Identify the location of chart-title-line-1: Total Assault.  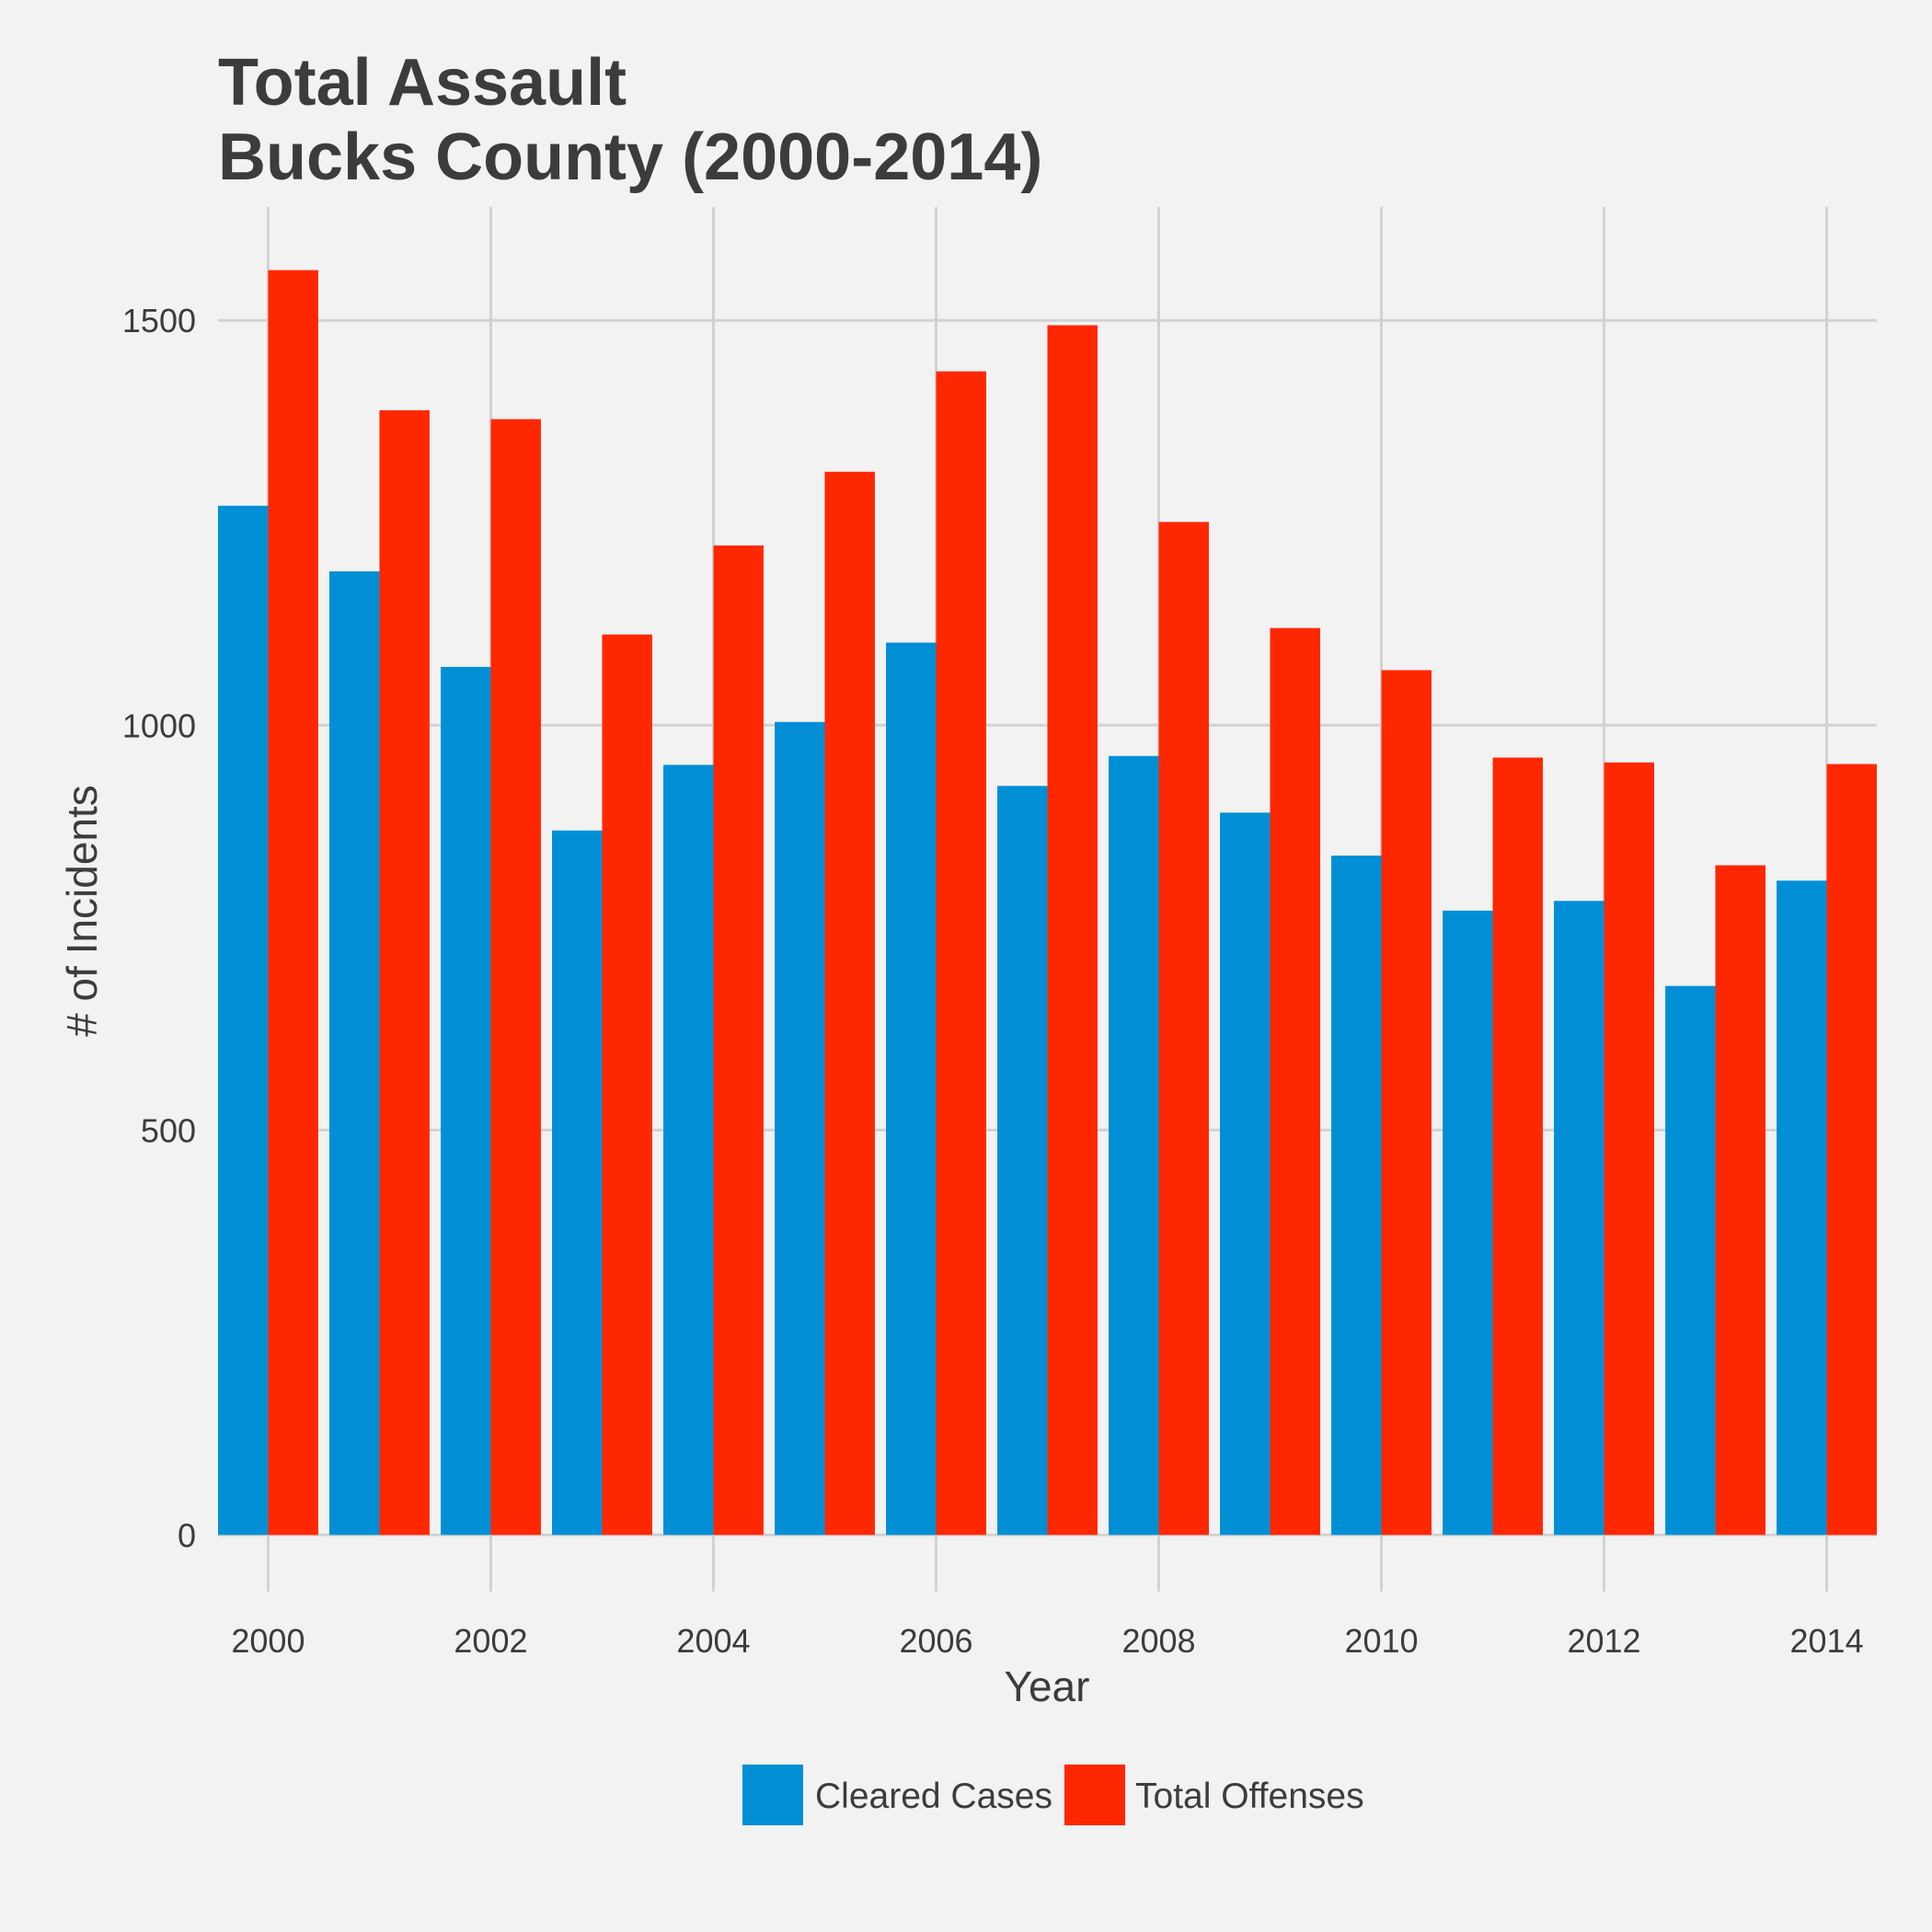
(422, 83).